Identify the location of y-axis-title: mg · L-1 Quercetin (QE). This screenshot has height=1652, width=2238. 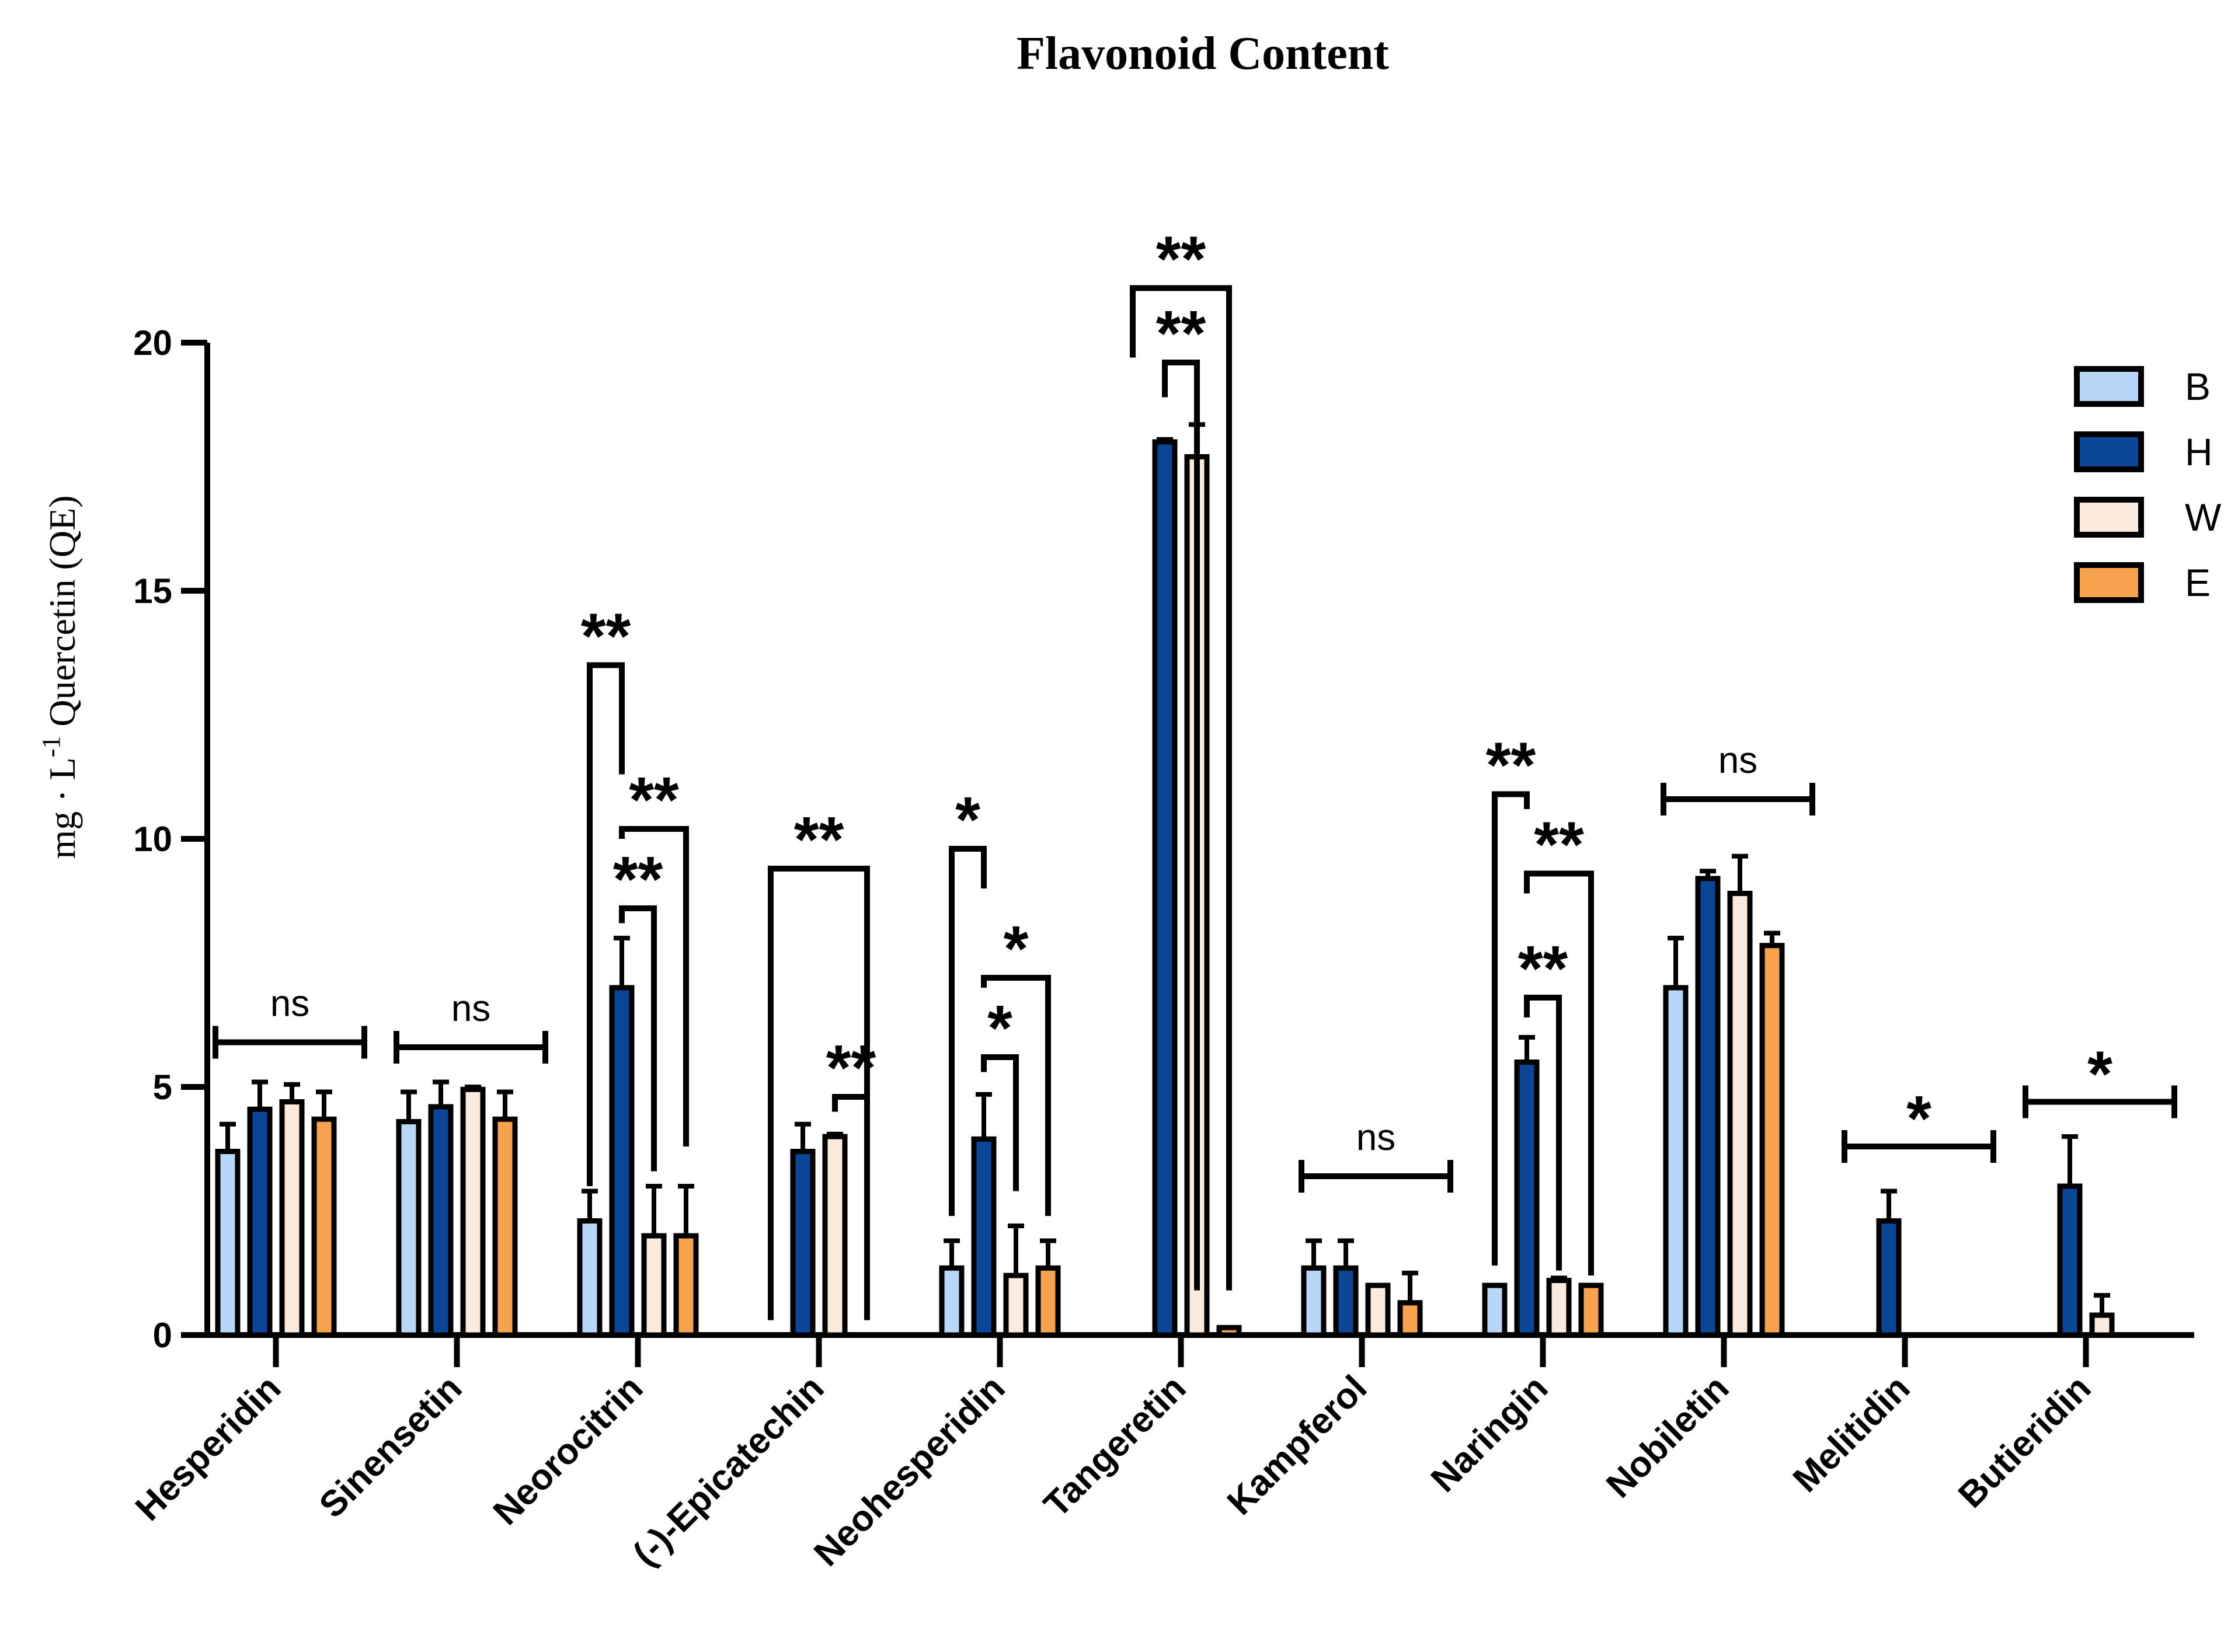
(60, 677).